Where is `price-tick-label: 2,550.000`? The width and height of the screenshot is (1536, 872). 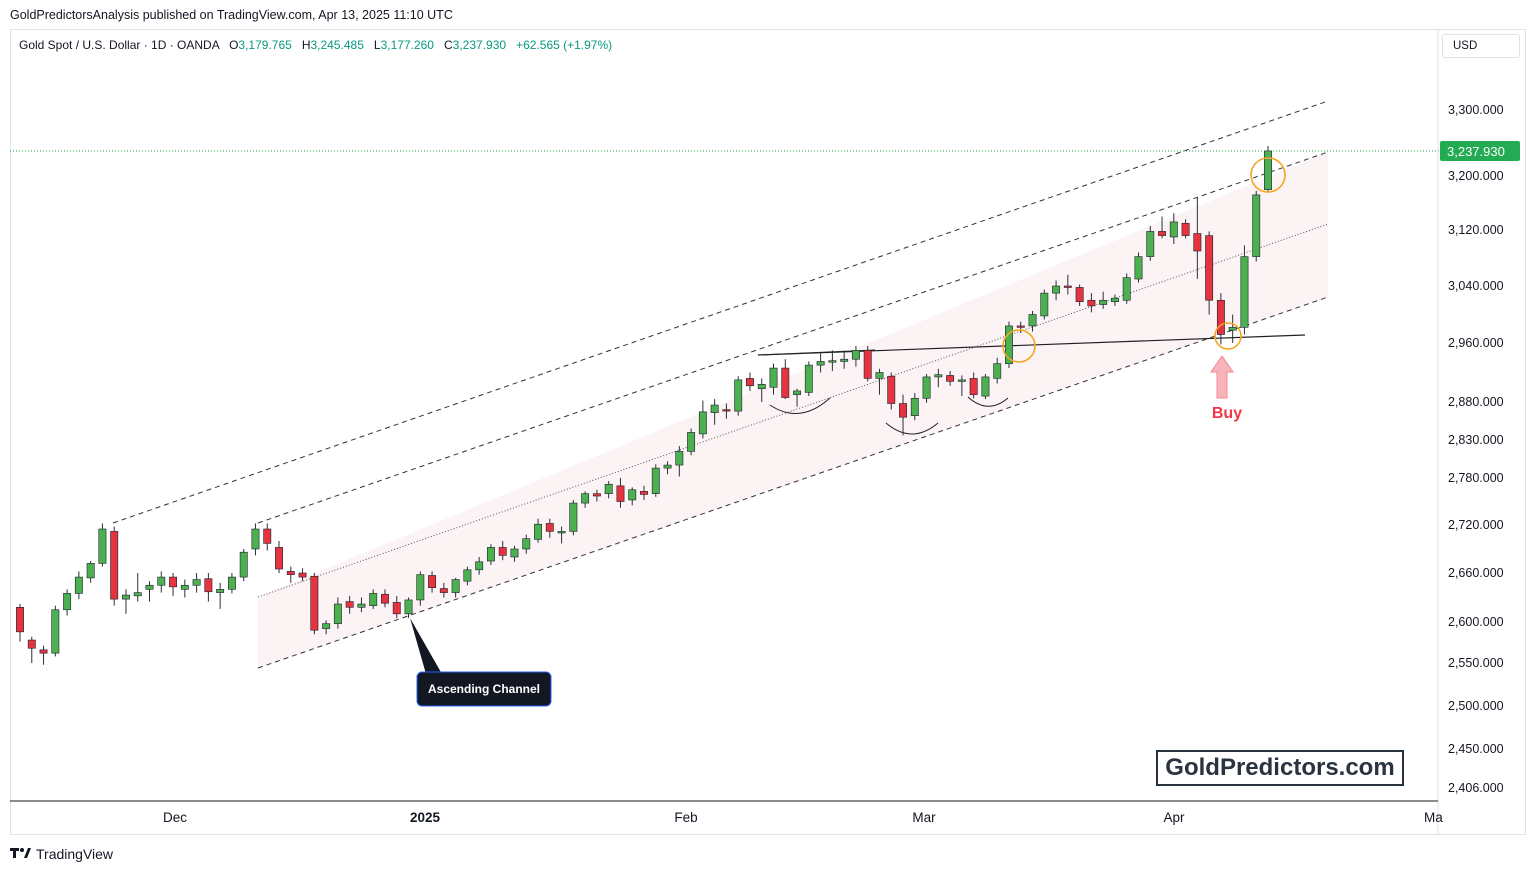
price-tick-label: 2,550.000 is located at coordinates (1476, 663).